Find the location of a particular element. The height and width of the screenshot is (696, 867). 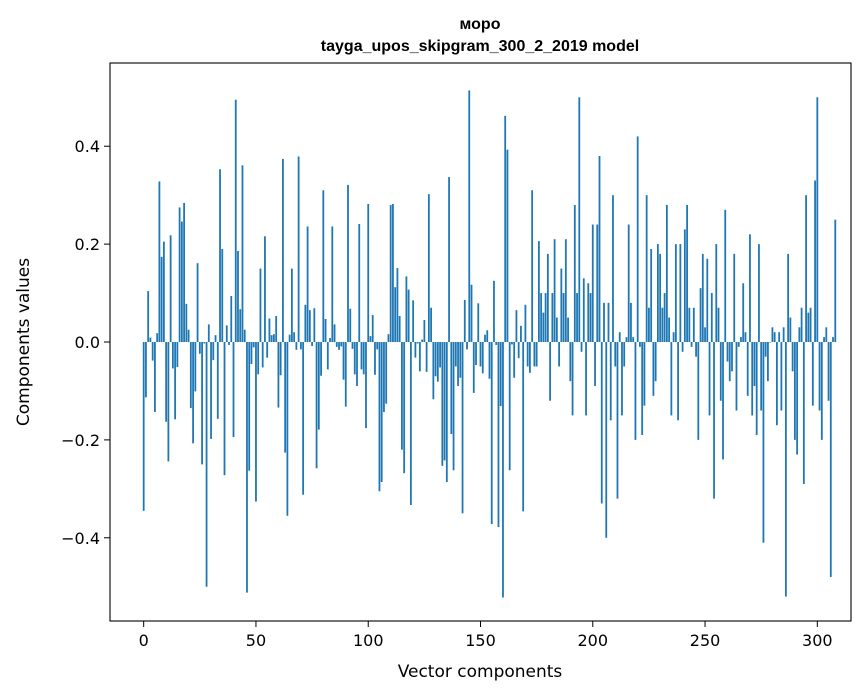

x-tick-label-3: 150 is located at coordinates (480, 640).